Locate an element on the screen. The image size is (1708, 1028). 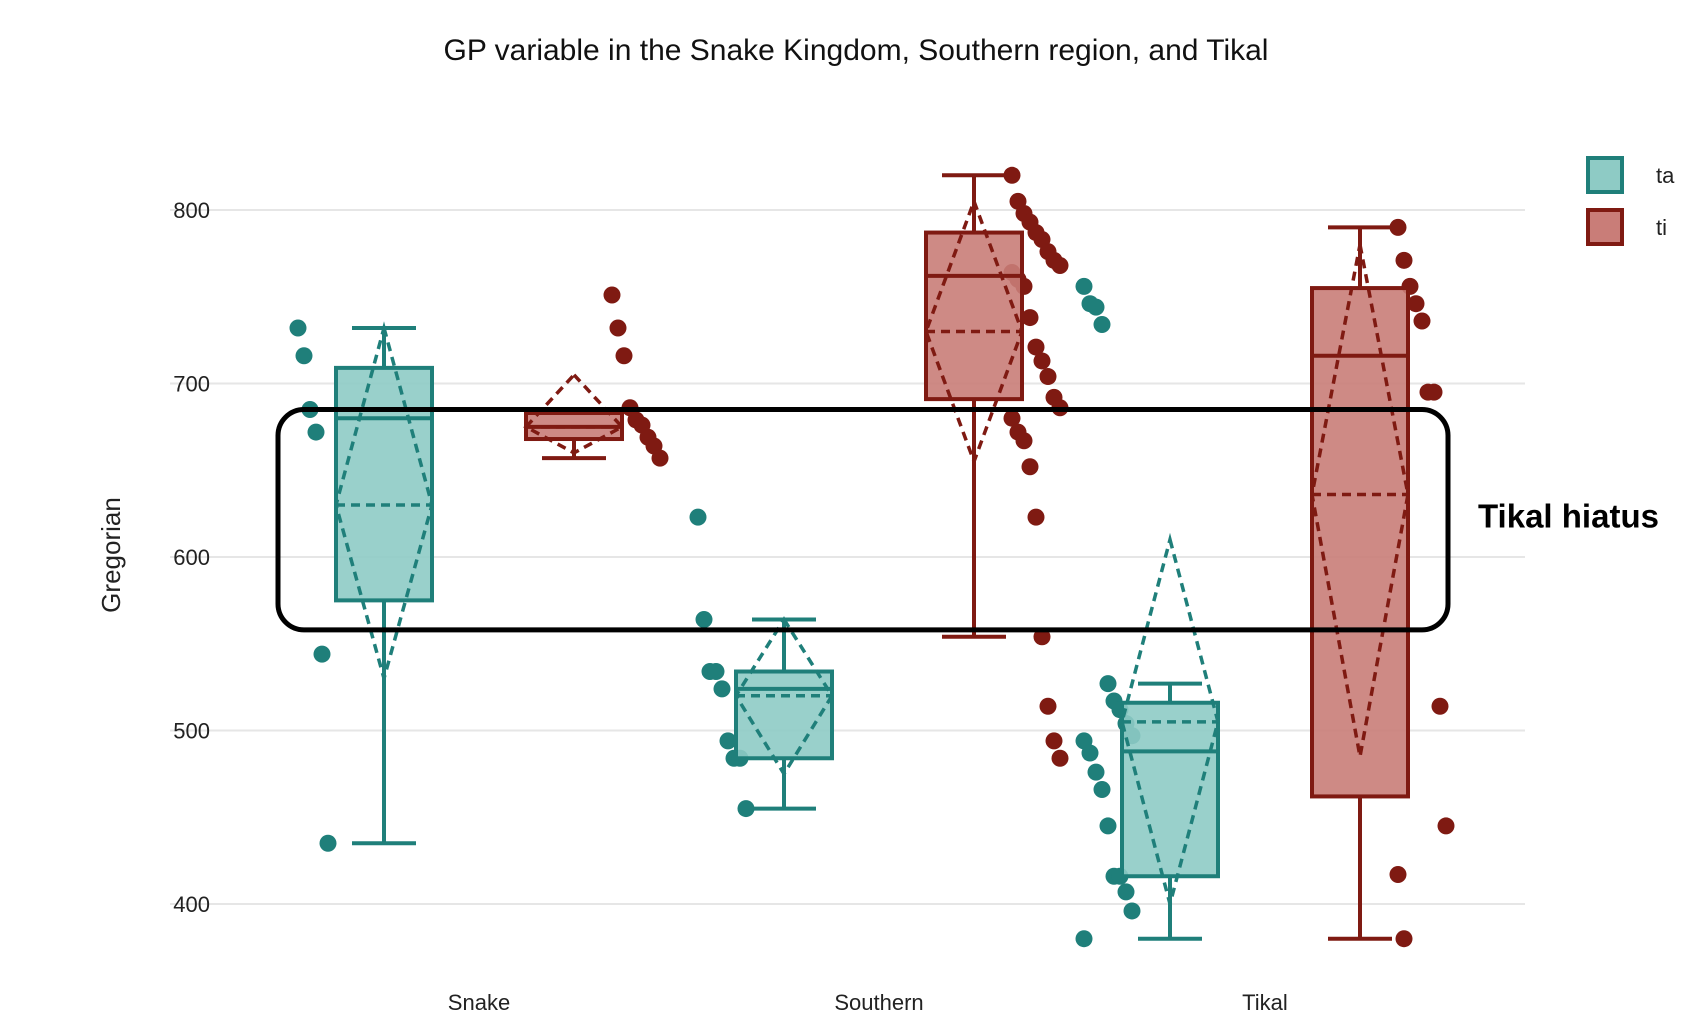
x-axis-ticks: Snake Southern Tikal is located at coordinates (868, 1002).